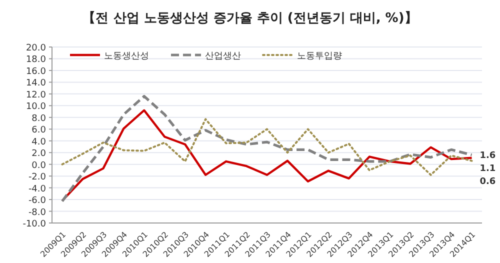 The image size is (500, 263). I want to click on annotation: 0.6, so click(488, 181).